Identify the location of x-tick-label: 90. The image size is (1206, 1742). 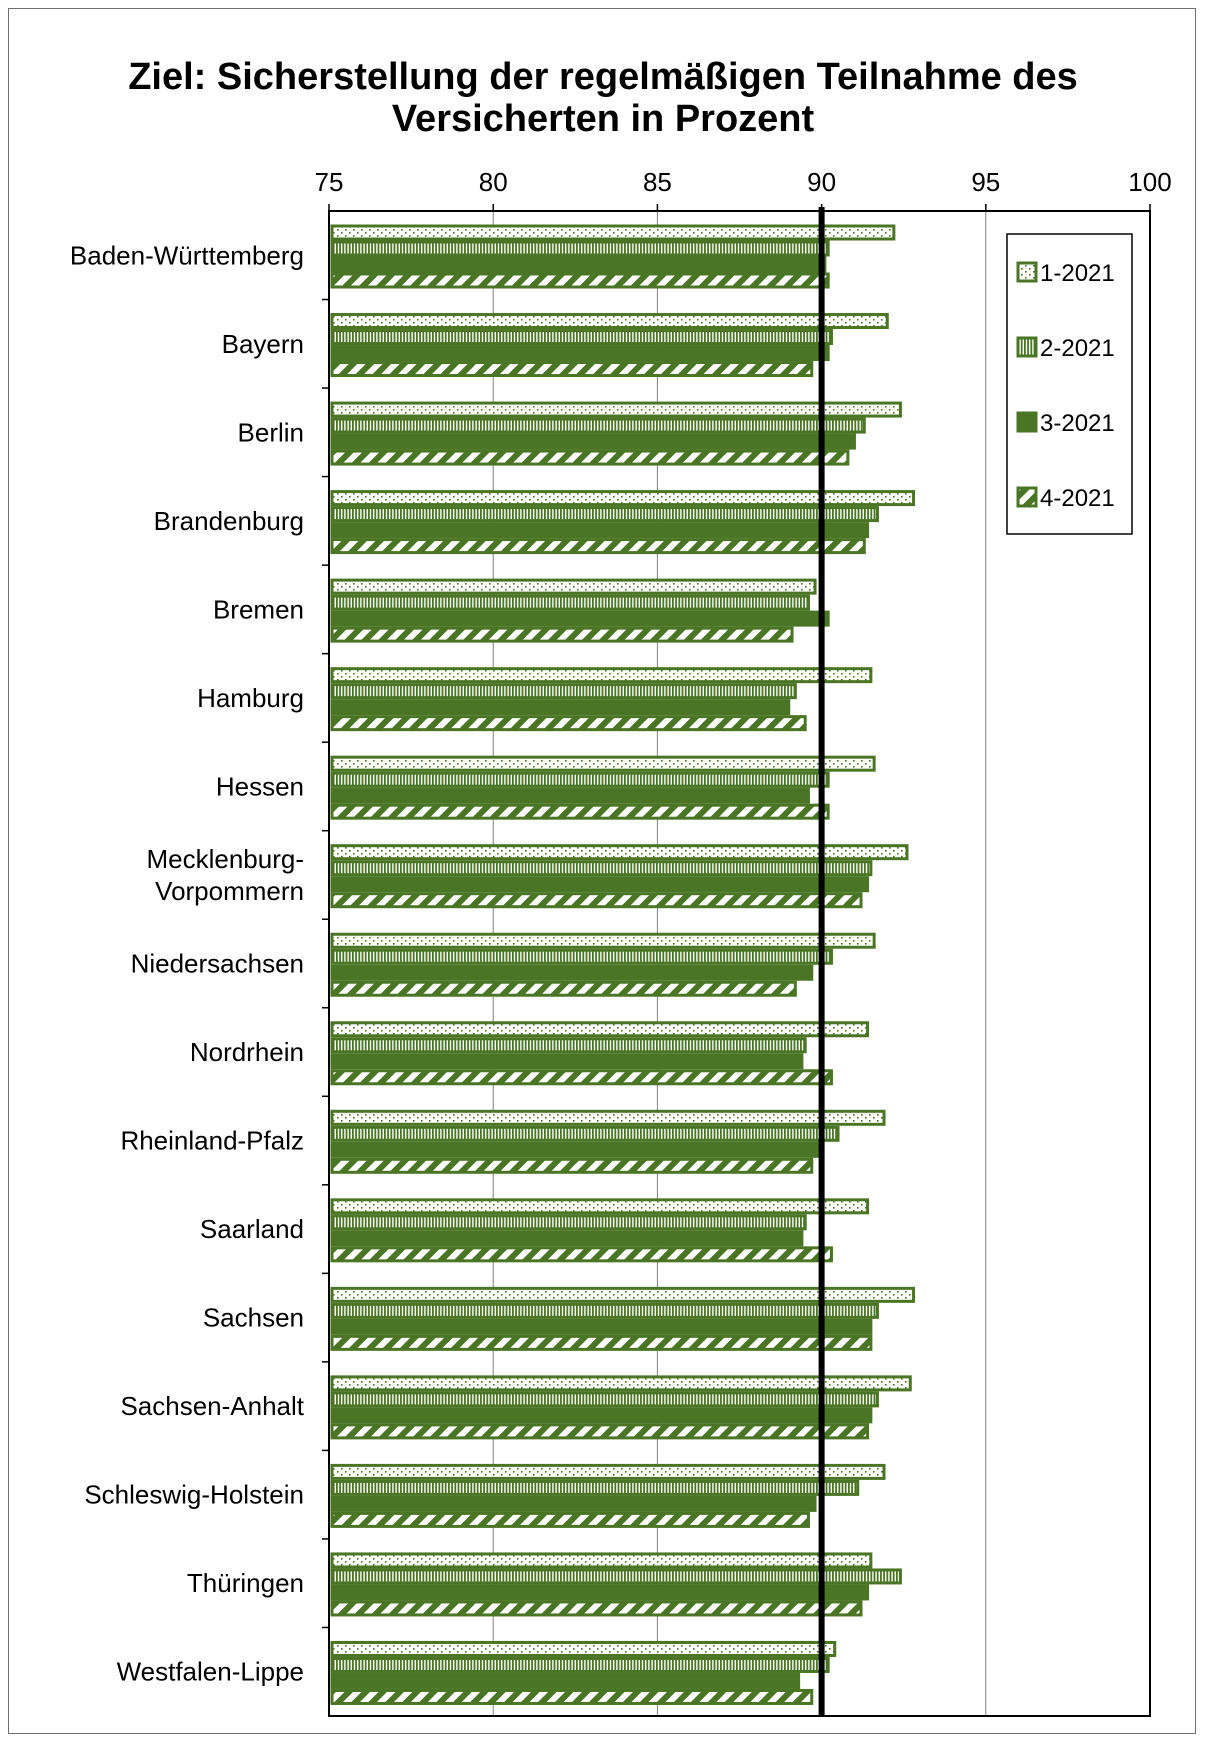
(821, 182).